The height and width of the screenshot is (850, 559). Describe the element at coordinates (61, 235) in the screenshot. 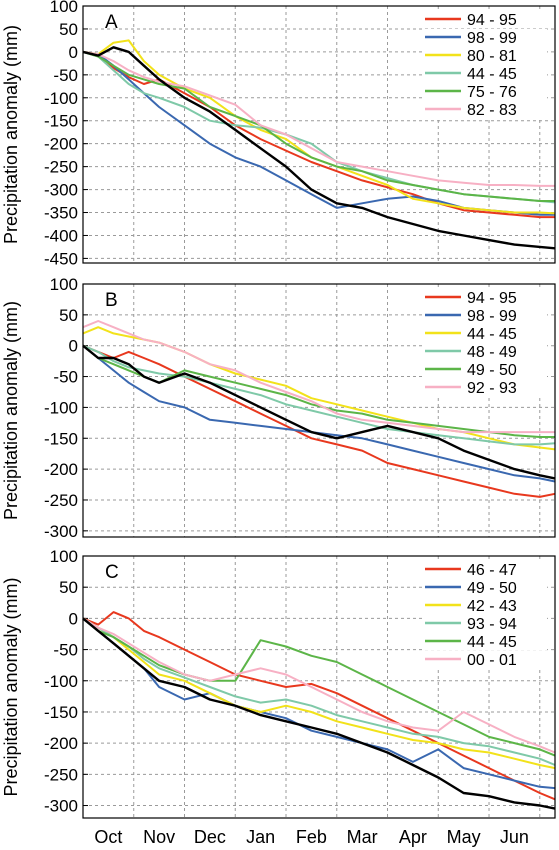

I see `y-tick-label: -400` at that location.